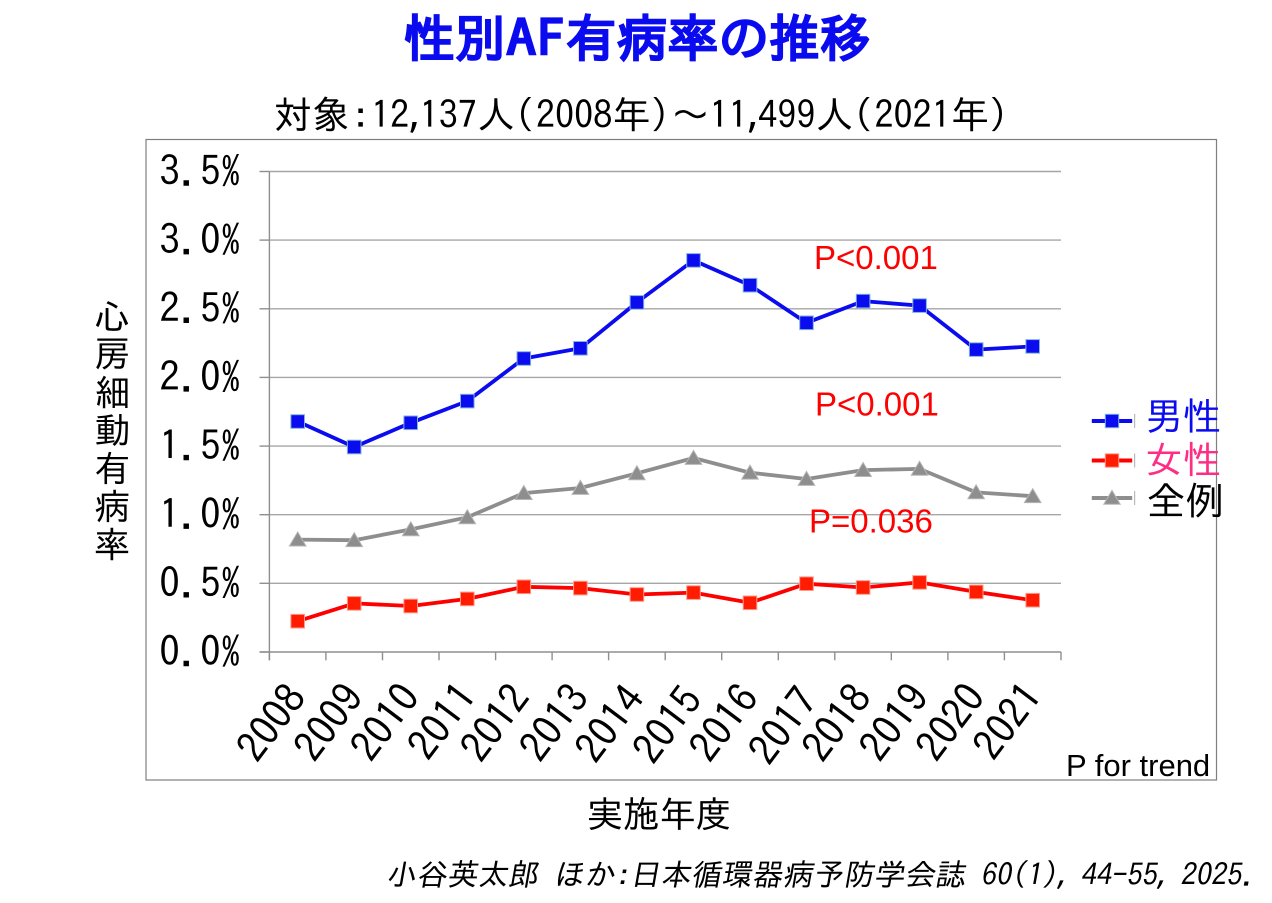 The height and width of the screenshot is (903, 1272). Describe the element at coordinates (1138, 765) in the screenshot. I see `svg-text: P for trend` at that location.